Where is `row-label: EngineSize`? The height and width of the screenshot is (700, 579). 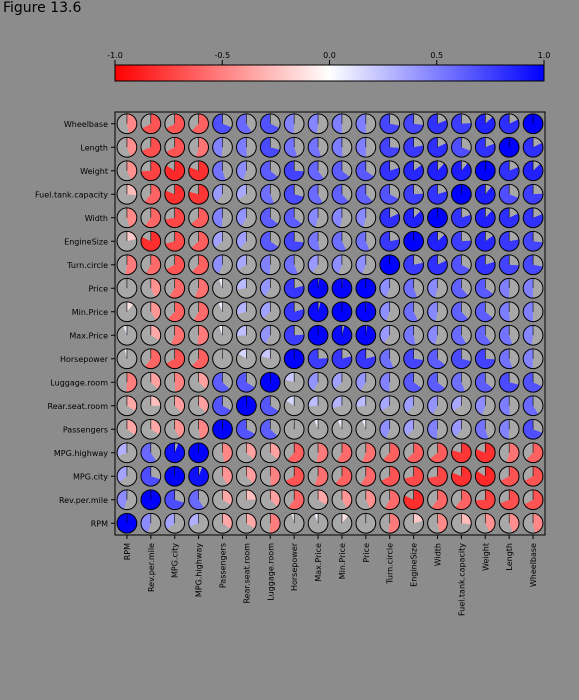
row-label: EngineSize is located at coordinates (86, 241).